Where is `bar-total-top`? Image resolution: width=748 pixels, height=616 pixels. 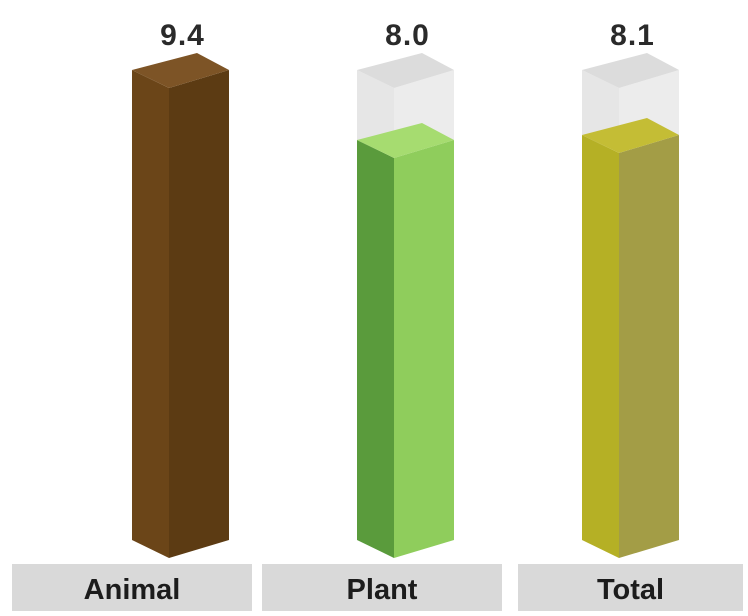 bar-total-top is located at coordinates (630, 135).